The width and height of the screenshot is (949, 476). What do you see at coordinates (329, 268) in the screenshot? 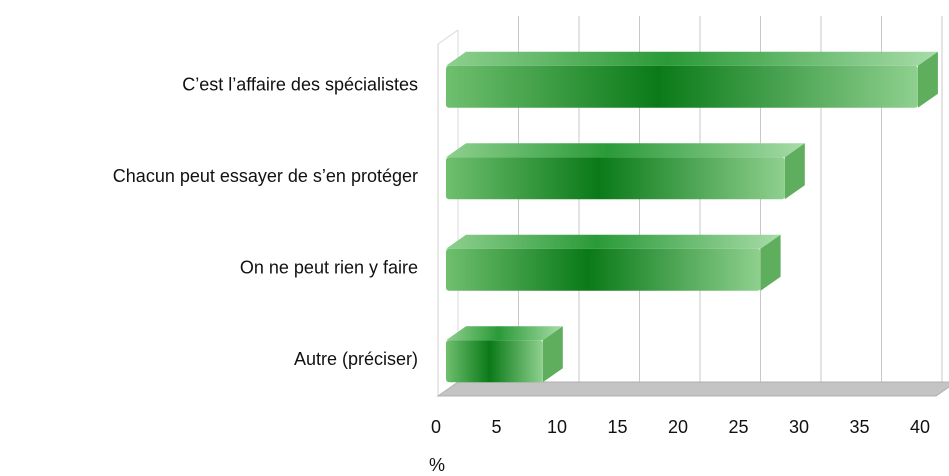
I see `y-tick-label: On ne peut rien y faire` at bounding box center [329, 268].